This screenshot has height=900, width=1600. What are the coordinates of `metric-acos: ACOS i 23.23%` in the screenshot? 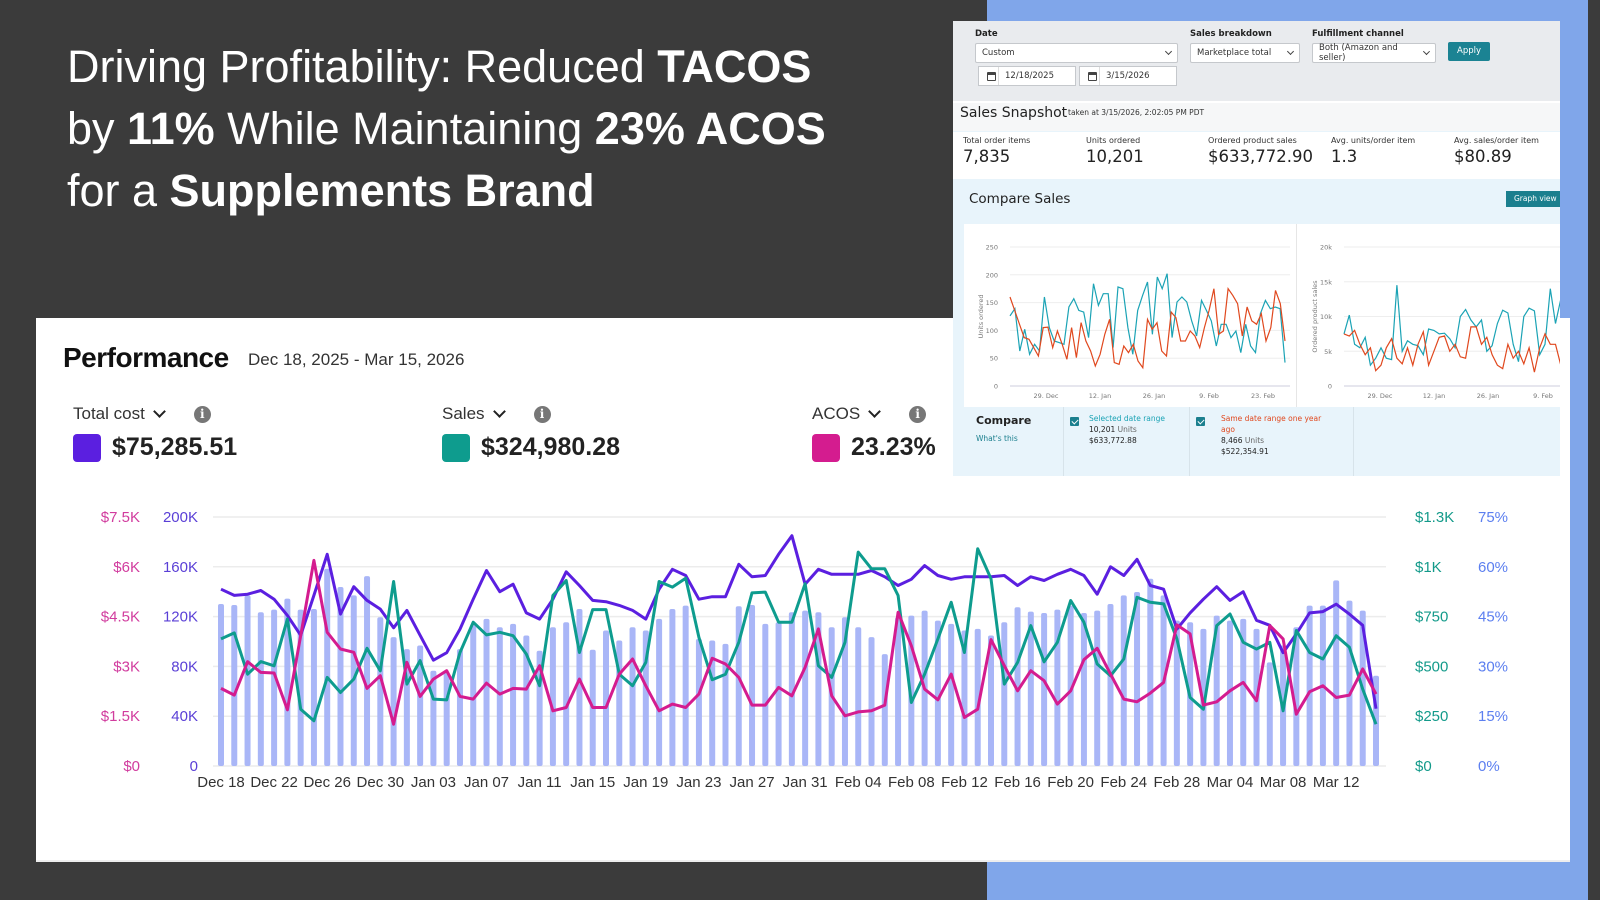 It's located at (874, 433).